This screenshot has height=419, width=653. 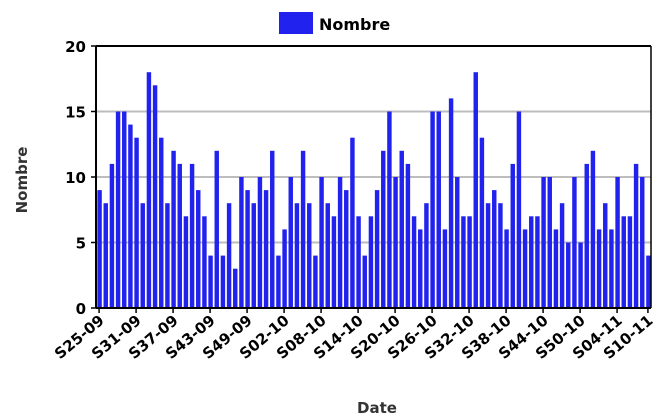 I want to click on x-axis-title: Date, so click(x=377, y=408).